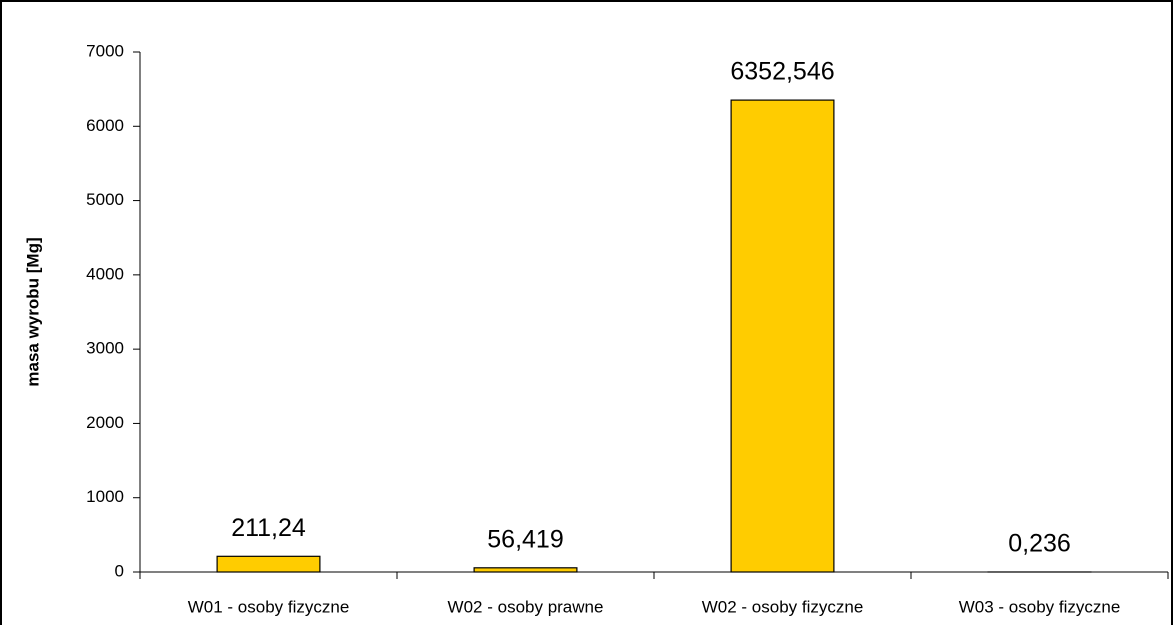 The width and height of the screenshot is (1174, 625). Describe the element at coordinates (268, 528) in the screenshot. I see `data-label: 211,24` at that location.